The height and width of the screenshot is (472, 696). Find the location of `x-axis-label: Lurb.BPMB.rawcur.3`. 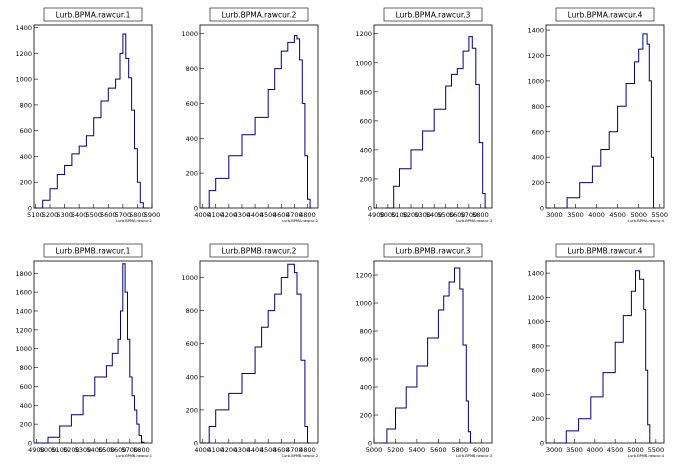

x-axis-label: Lurb.BPMB.rawcur.3 is located at coordinates (474, 456).